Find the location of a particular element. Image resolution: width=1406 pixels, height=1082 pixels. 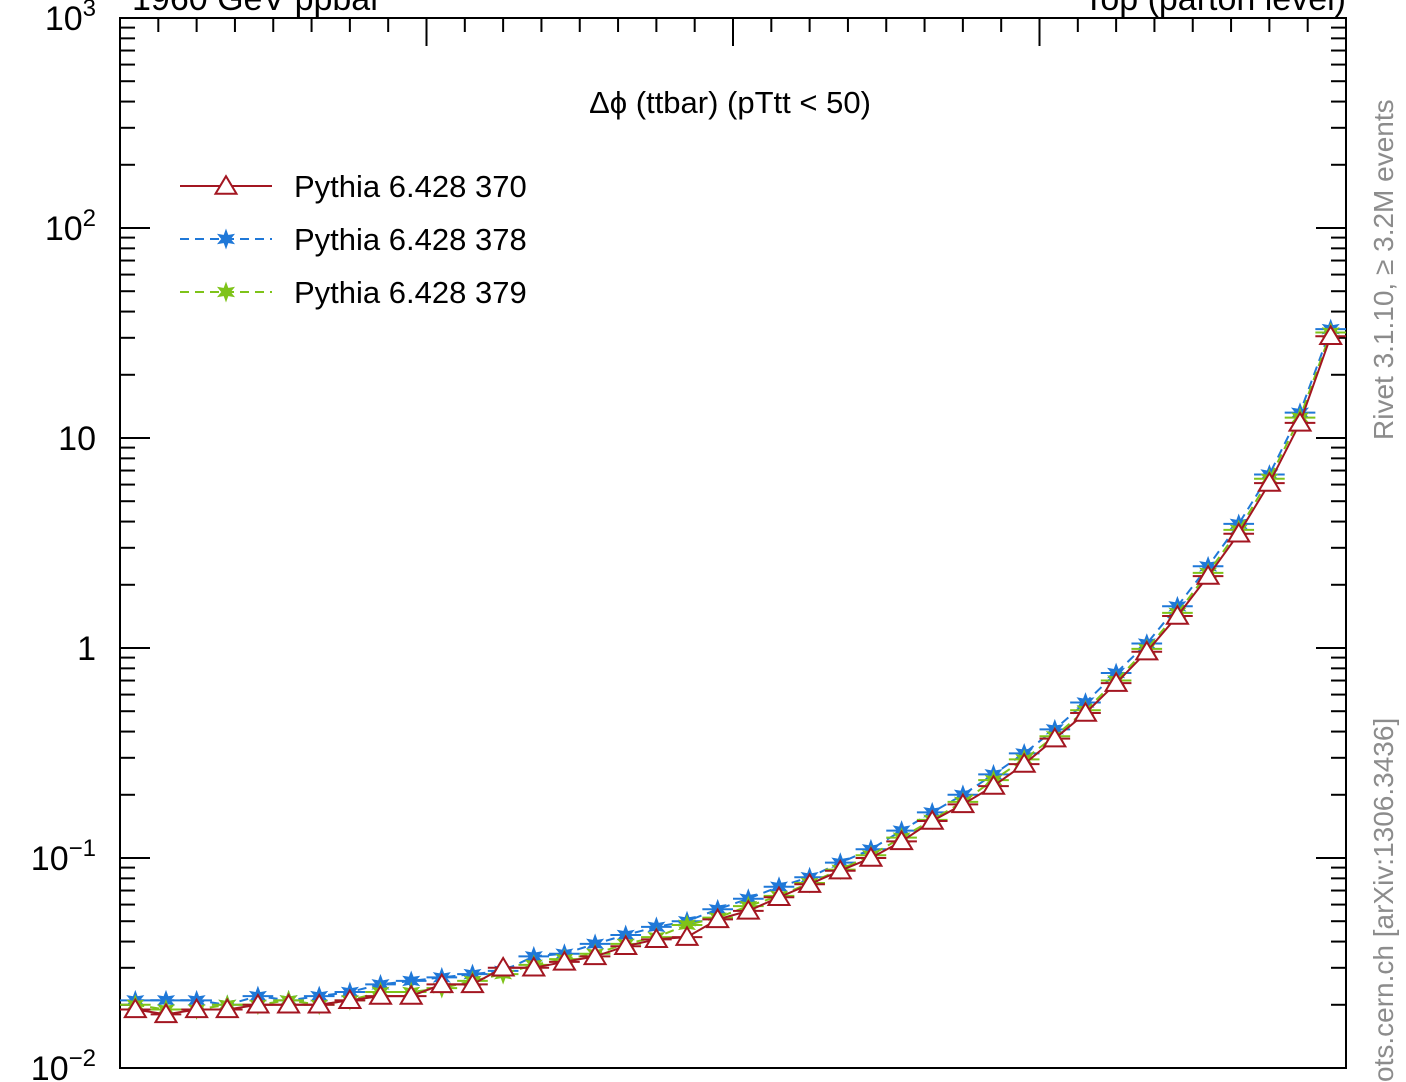

side-label-rivet: Rivet 3.1.10, ≥ 3.2M events is located at coordinates (1383, 269).